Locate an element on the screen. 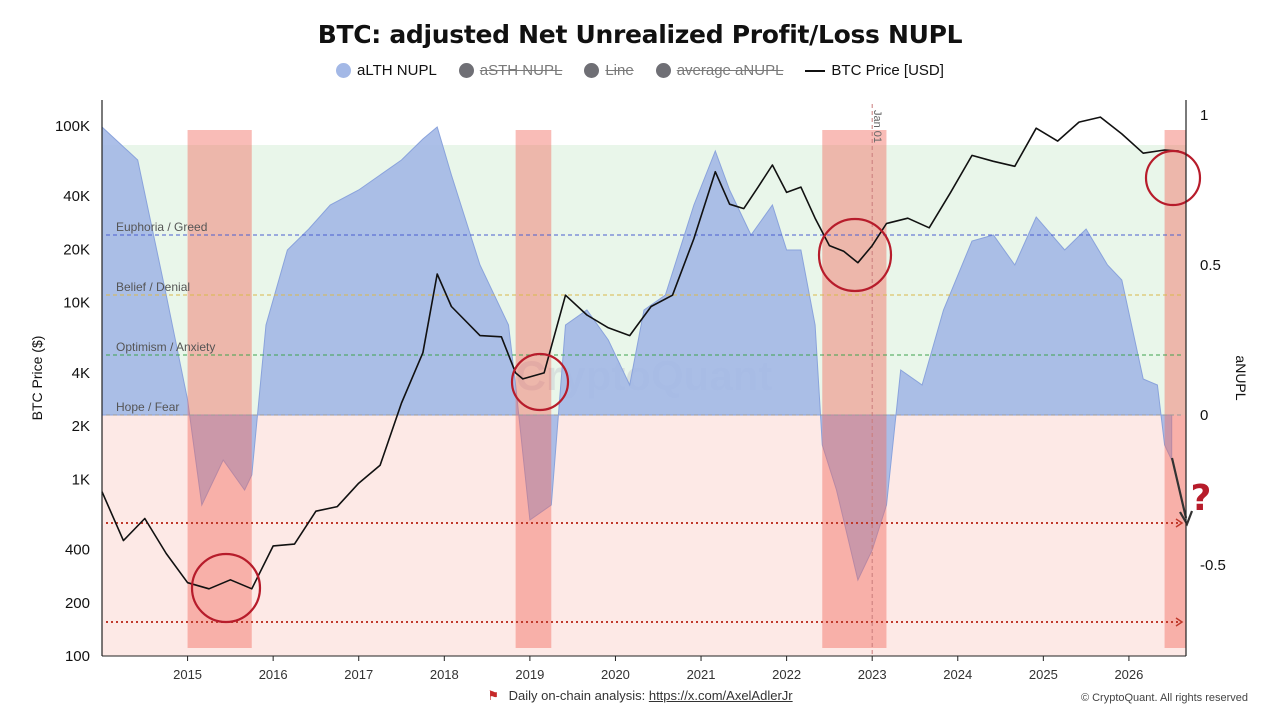  legend-marker-price is located at coordinates (815, 70).